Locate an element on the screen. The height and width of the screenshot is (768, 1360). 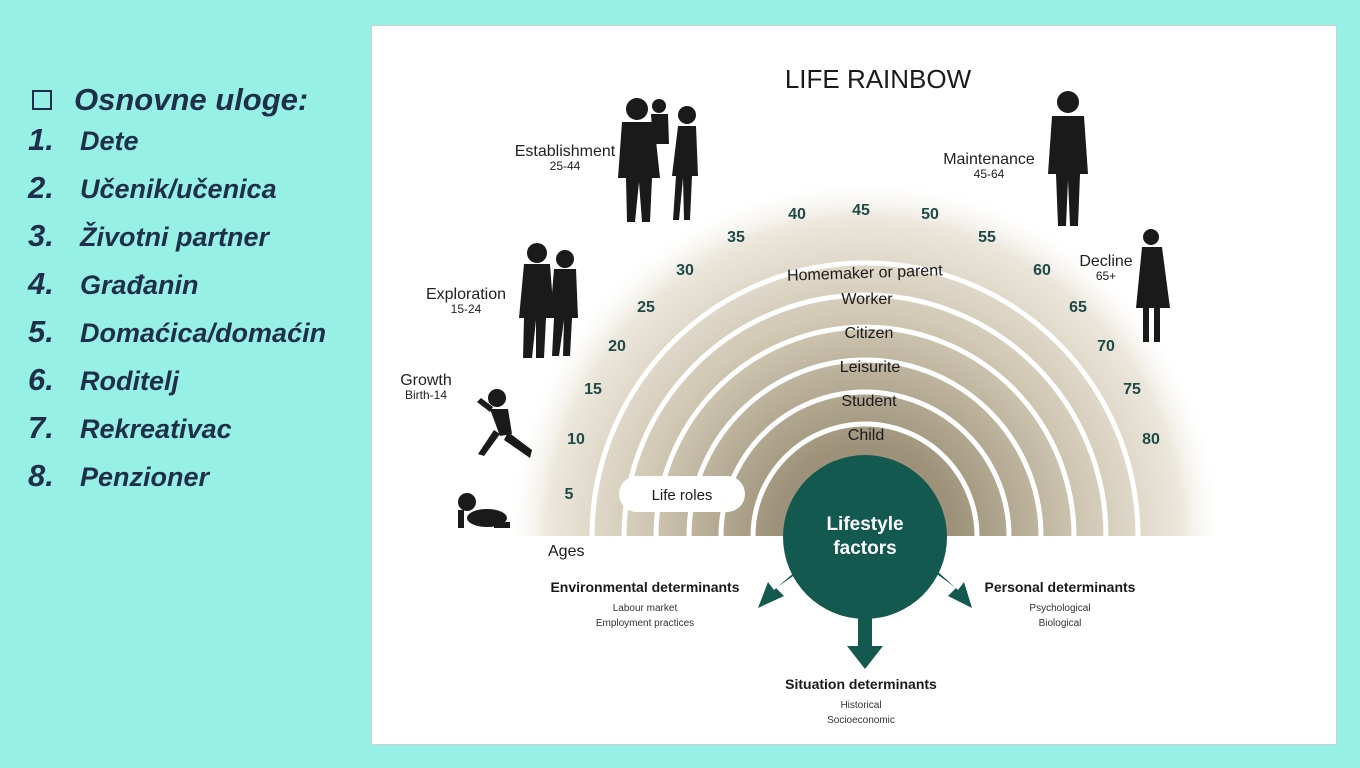
item-label: Učenik/učenica is located at coordinates (178, 189).